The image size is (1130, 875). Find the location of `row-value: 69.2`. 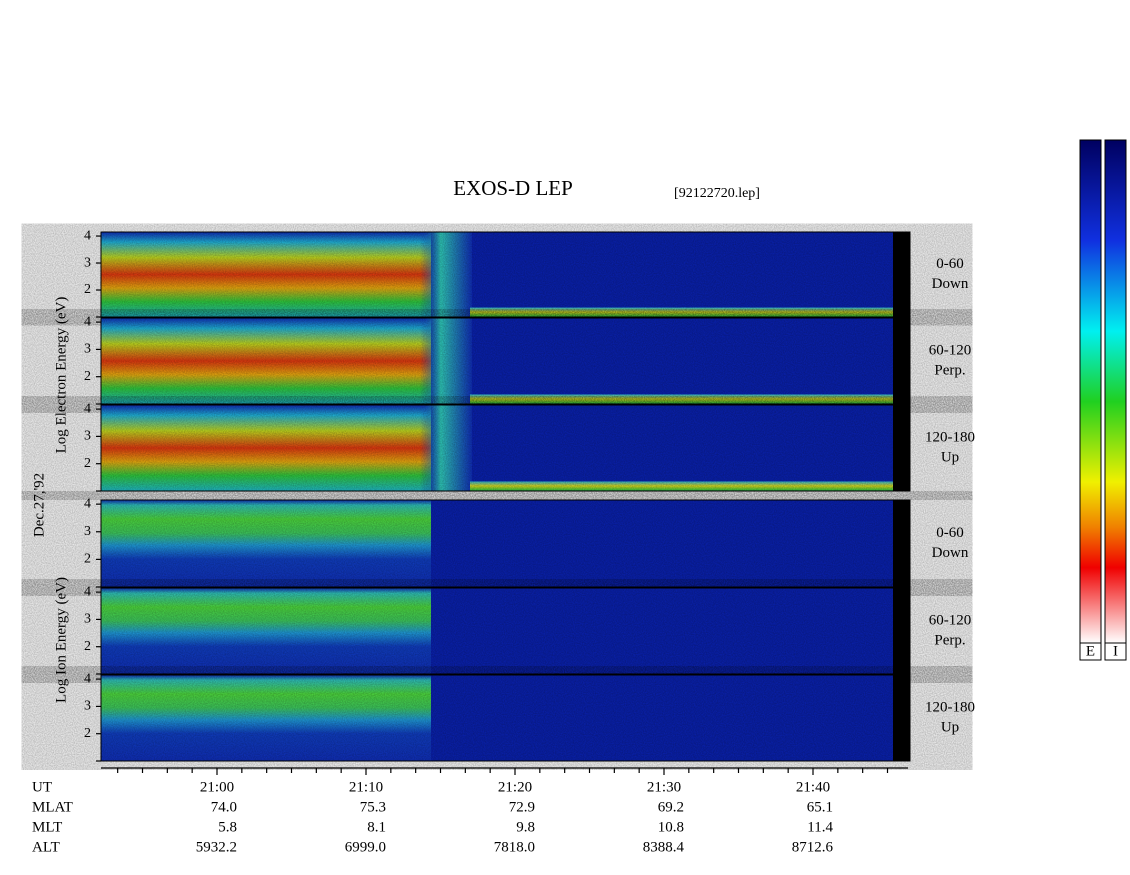

row-value: 69.2 is located at coordinates (671, 807).